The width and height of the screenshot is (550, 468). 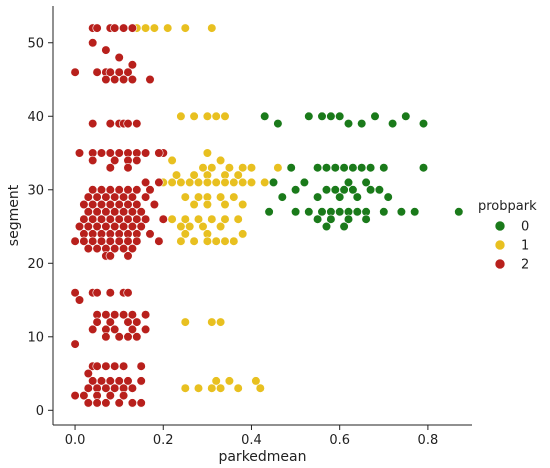 What do you see at coordinates (75, 440) in the screenshot?
I see `x-tick-label-0: 0.0` at bounding box center [75, 440].